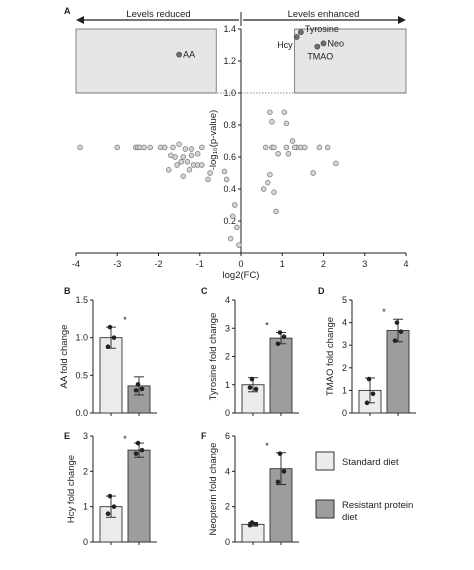  I want to click on highlighted-point-aa, so click(179, 54).